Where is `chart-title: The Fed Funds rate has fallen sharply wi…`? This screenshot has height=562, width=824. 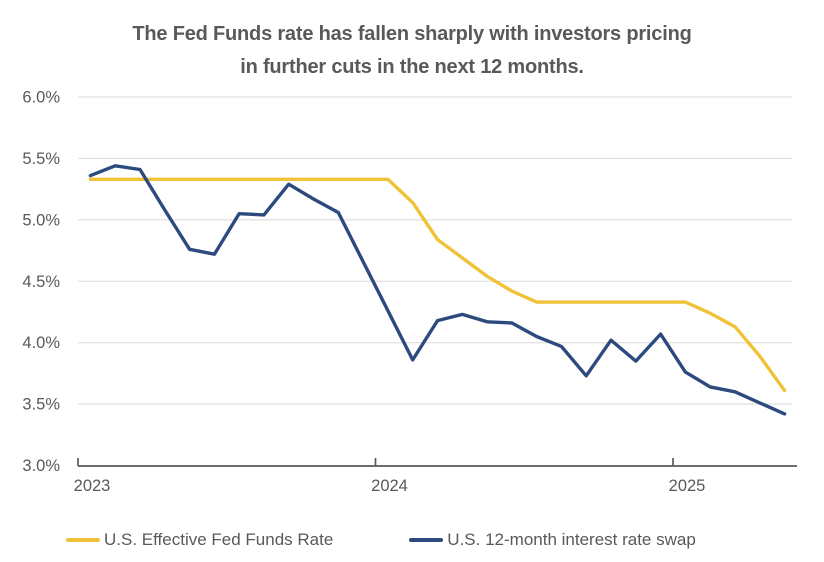
chart-title: The Fed Funds rate has fallen sharply wi… is located at coordinates (412, 51).